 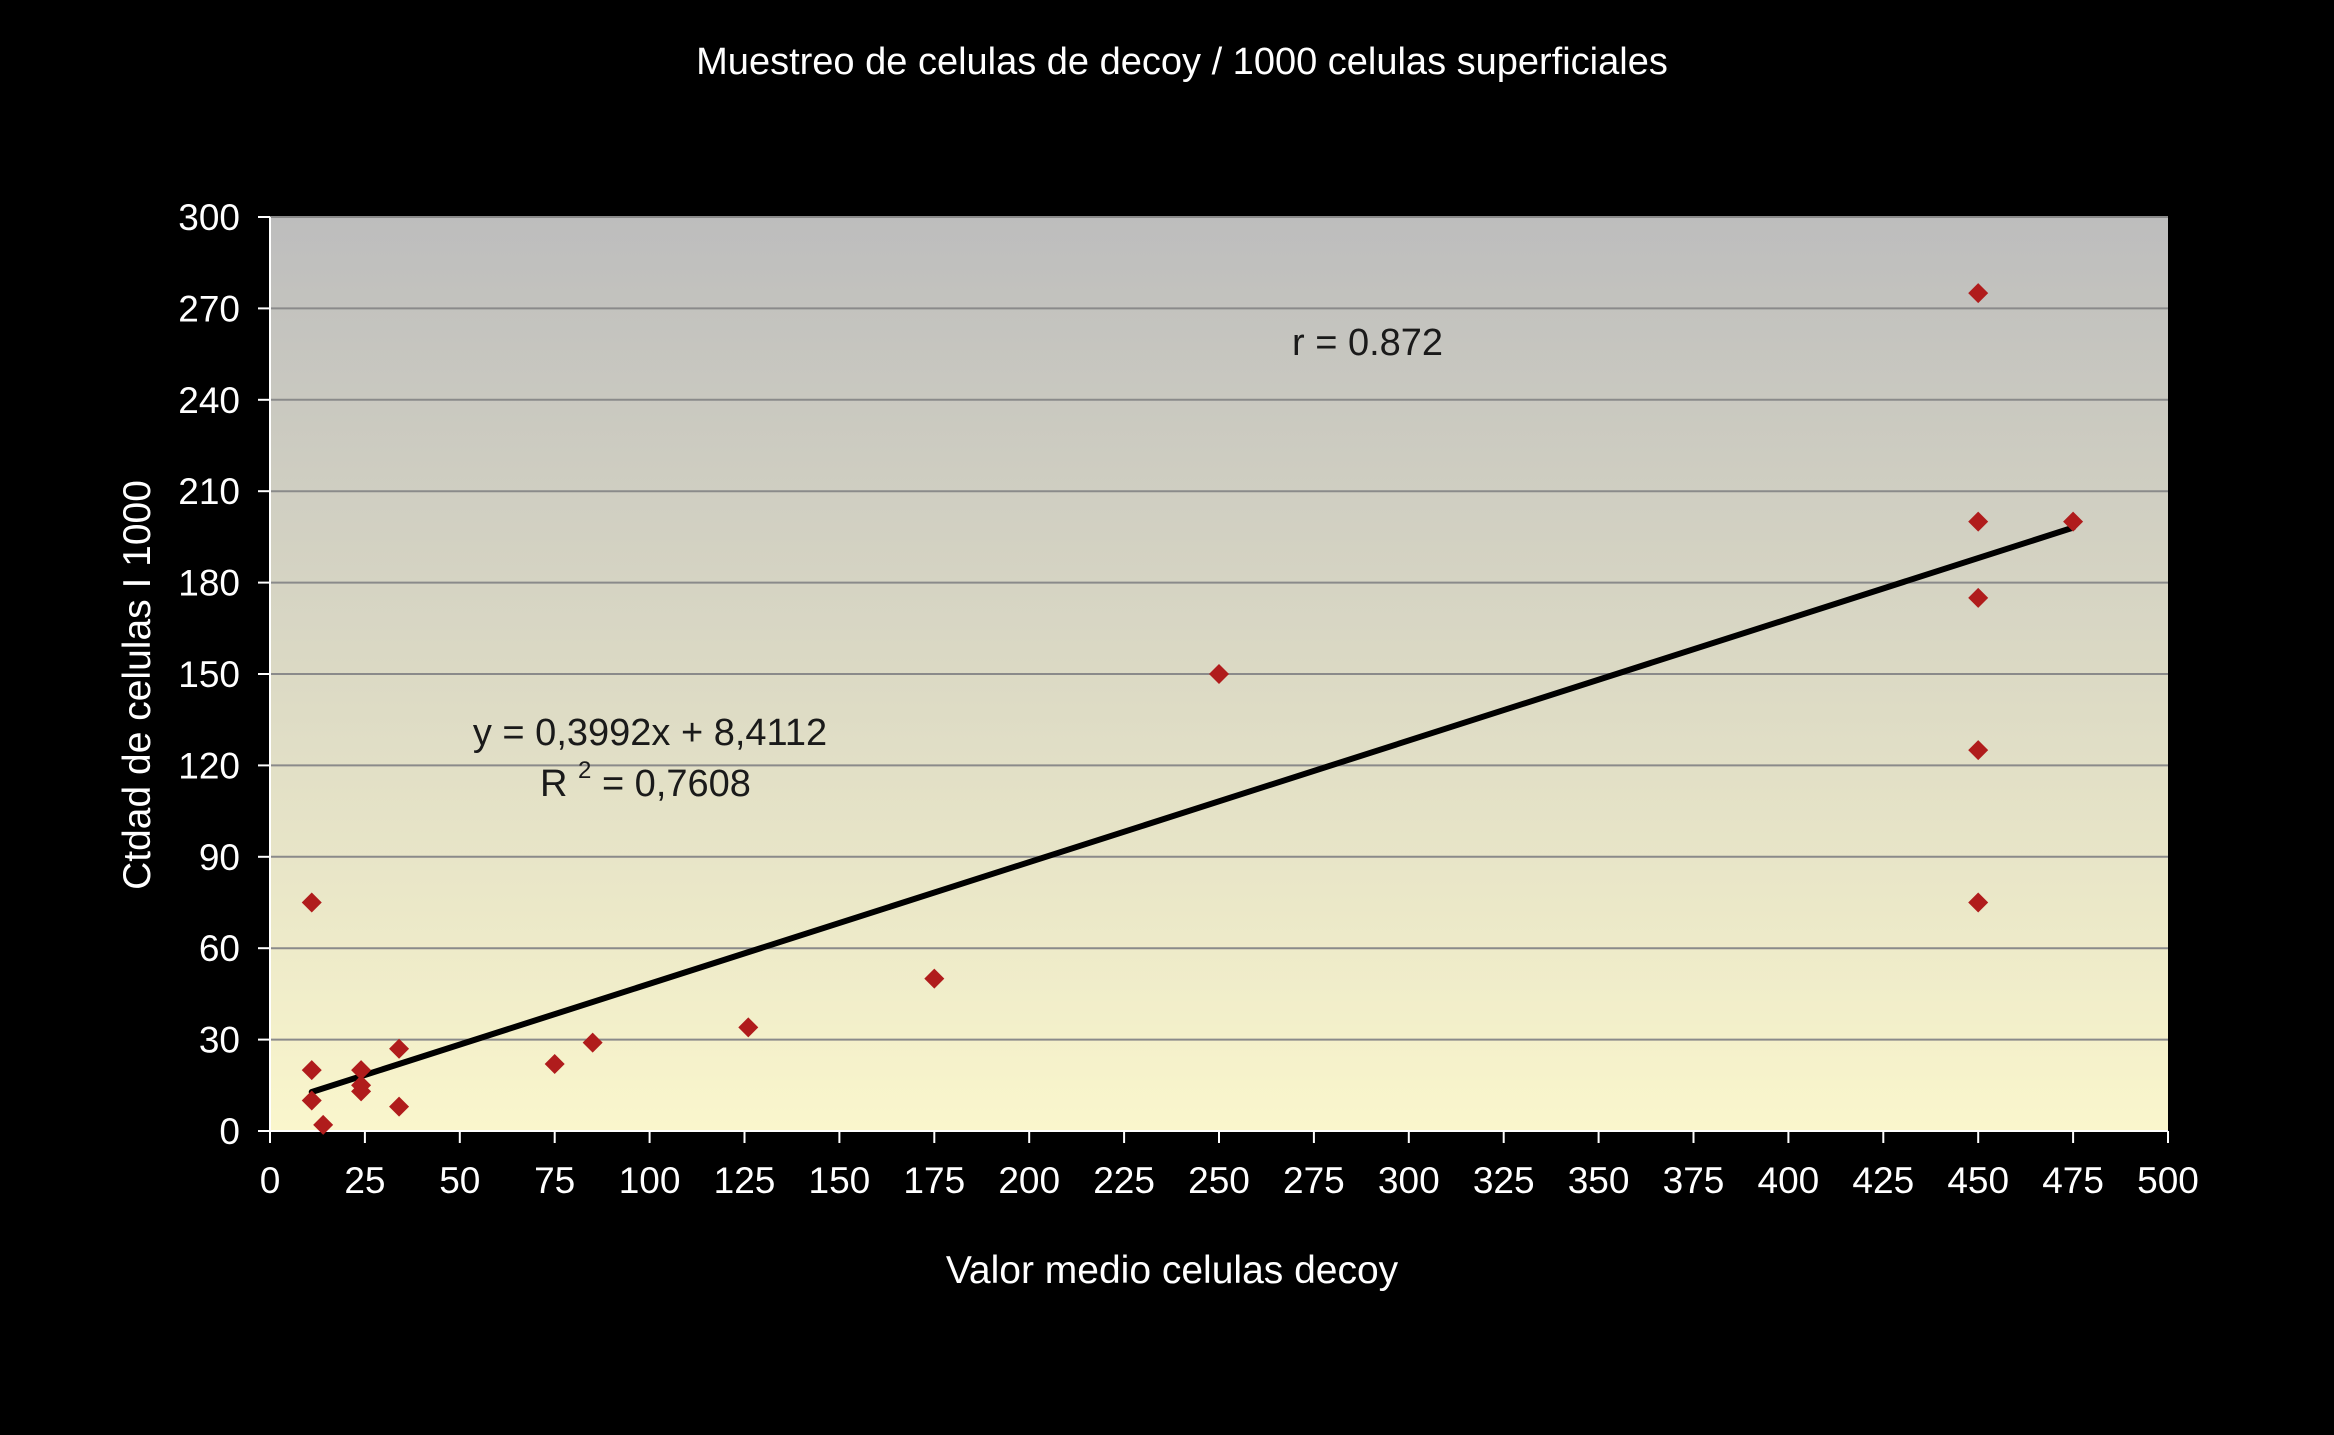 I want to click on x-tick-label-75: 75, so click(x=554, y=1180).